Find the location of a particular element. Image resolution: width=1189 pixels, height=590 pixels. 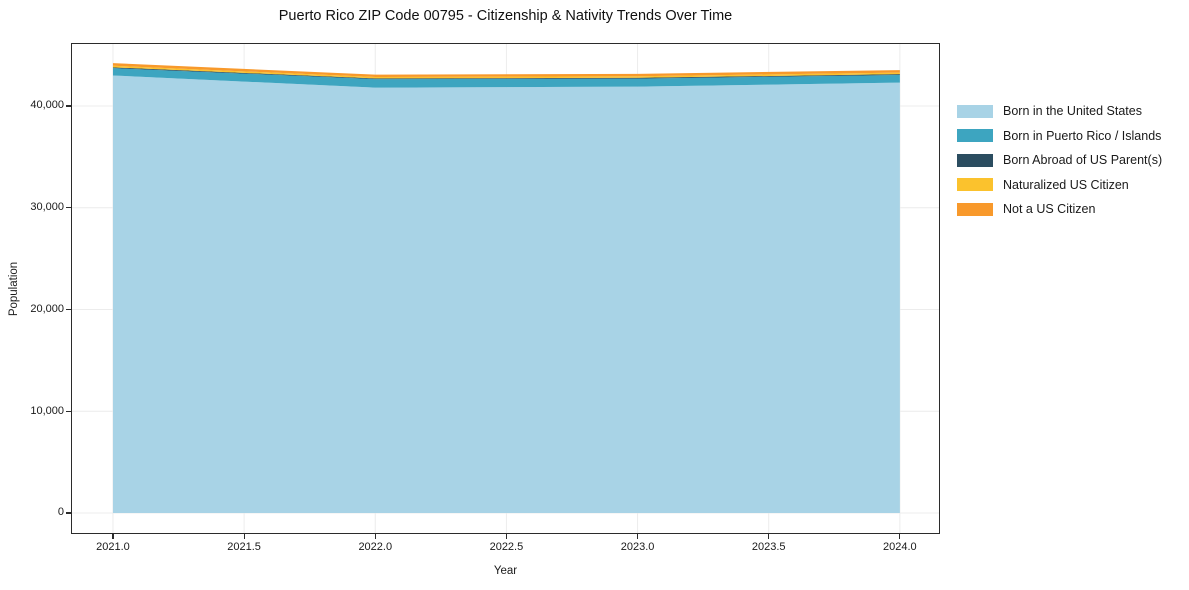

legend-item: Born in Puerto Rico / Islands is located at coordinates (1059, 136).